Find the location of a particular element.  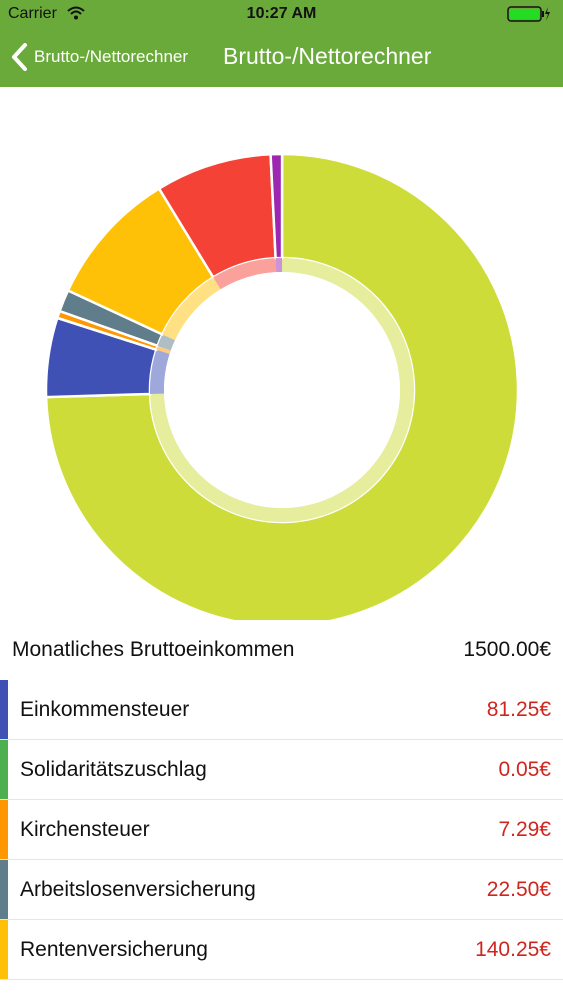

list-item-value: 81.25€ is located at coordinates (518, 709).